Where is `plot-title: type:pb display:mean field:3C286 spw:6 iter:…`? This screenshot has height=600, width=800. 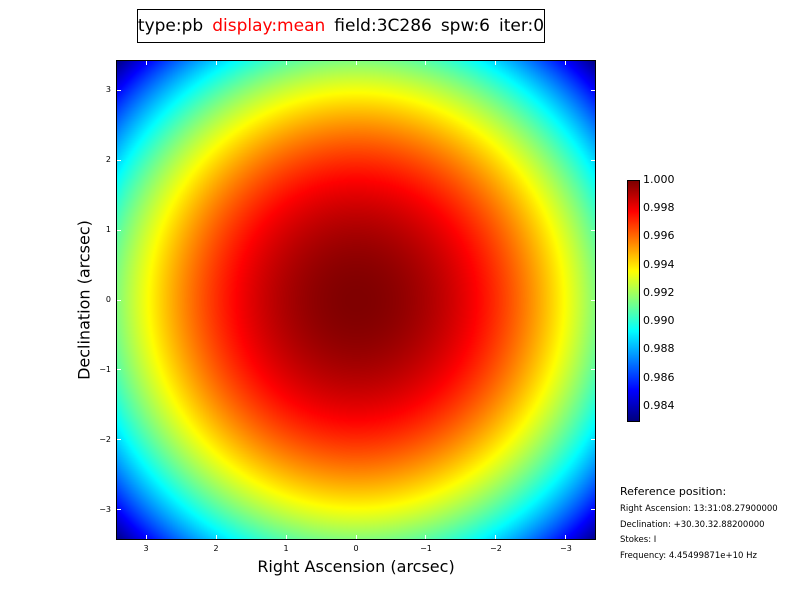 plot-title: type:pb display:mean field:3C286 spw:6 iter:… is located at coordinates (341, 26).